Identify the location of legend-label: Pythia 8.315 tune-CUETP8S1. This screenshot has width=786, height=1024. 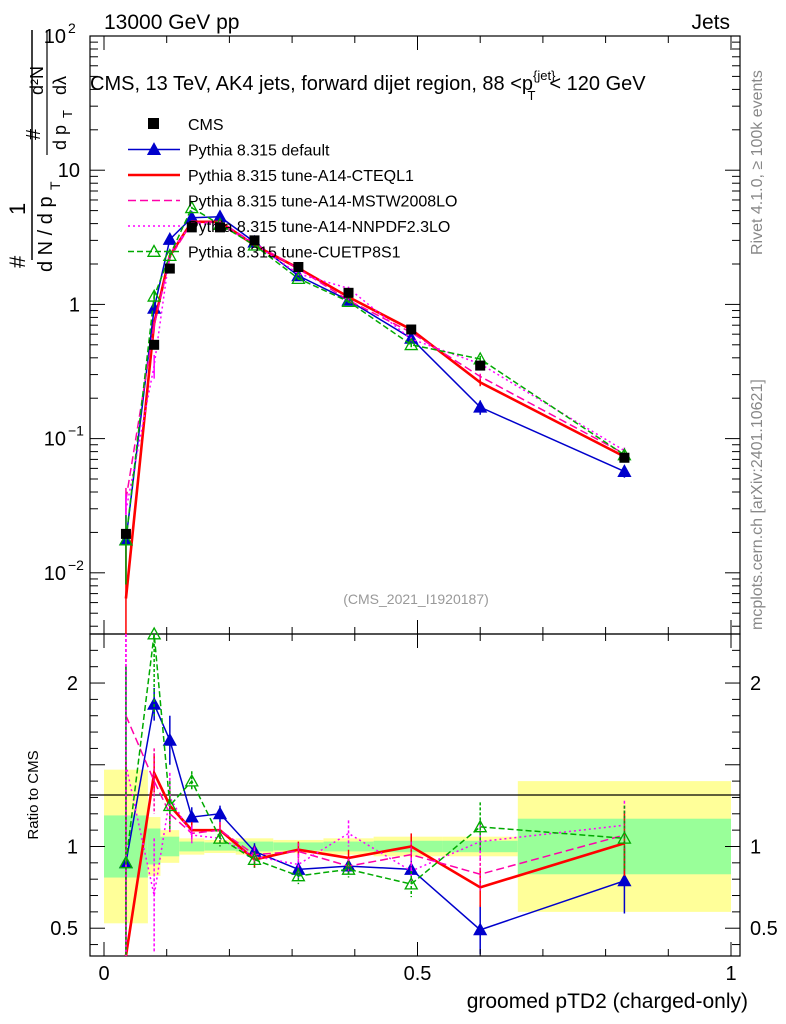
(294, 253).